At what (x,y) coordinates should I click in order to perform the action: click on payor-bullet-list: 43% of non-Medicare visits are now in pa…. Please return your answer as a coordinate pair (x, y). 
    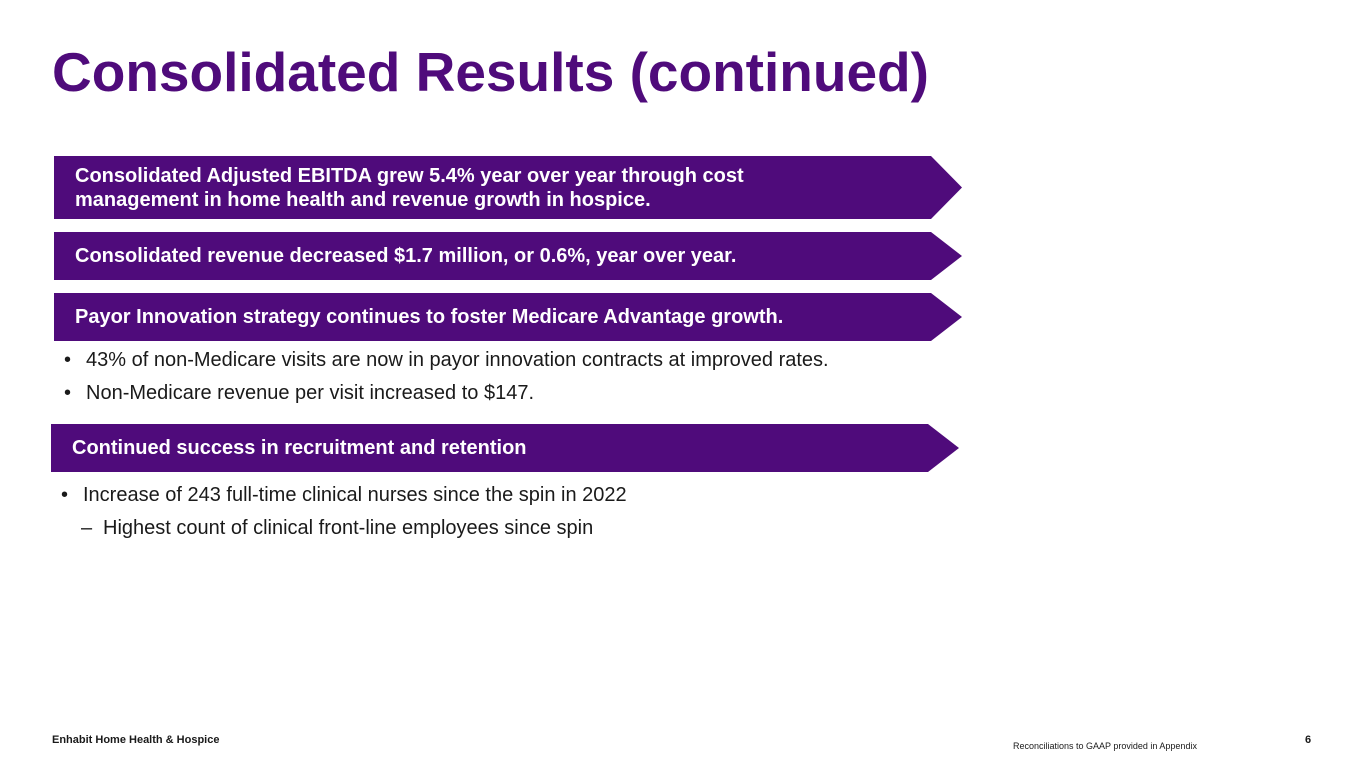
    Looking at the image, I should click on (446, 381).